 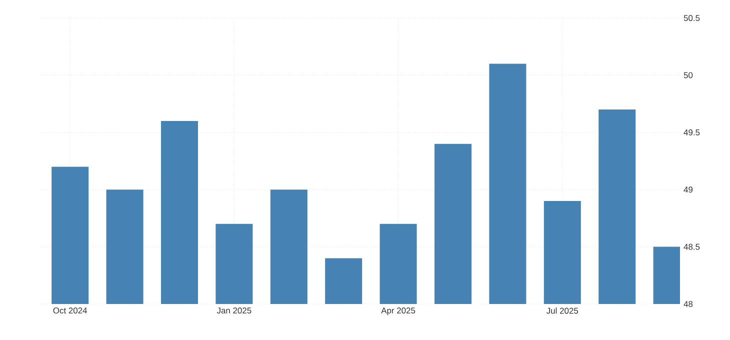 I want to click on x-tick-label: Oct 2024, so click(x=70, y=311).